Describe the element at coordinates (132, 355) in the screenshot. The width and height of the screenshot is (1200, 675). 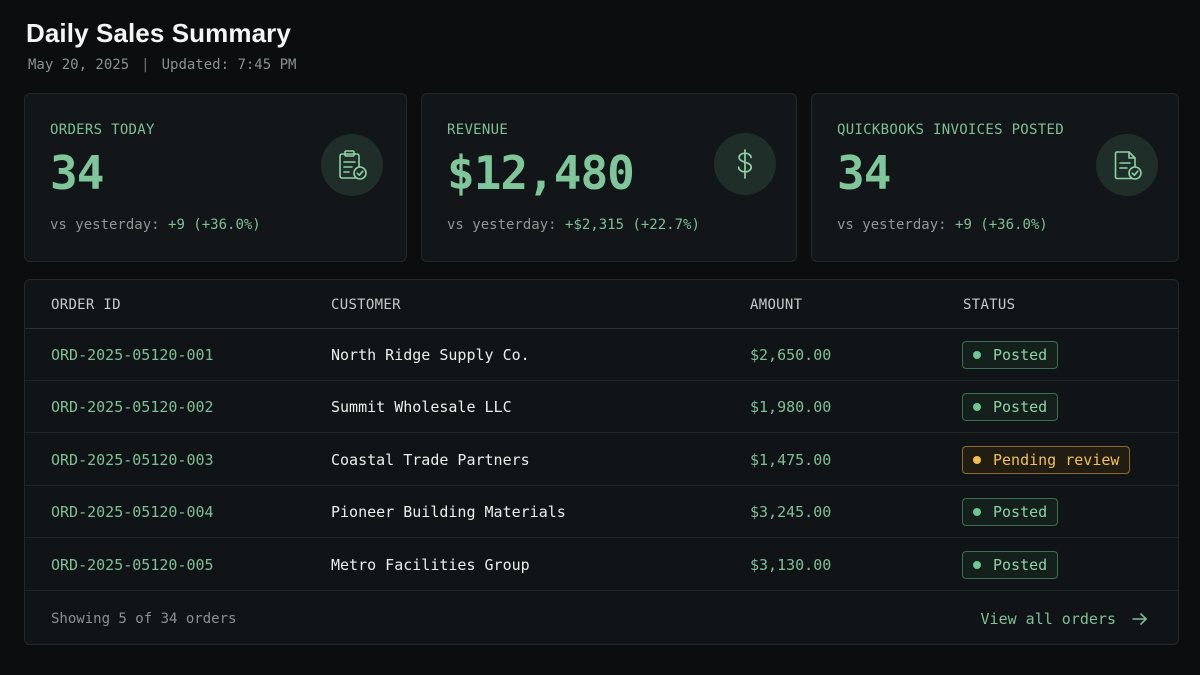
I see `order-id-link: ORD-2025-05120-001` at that location.